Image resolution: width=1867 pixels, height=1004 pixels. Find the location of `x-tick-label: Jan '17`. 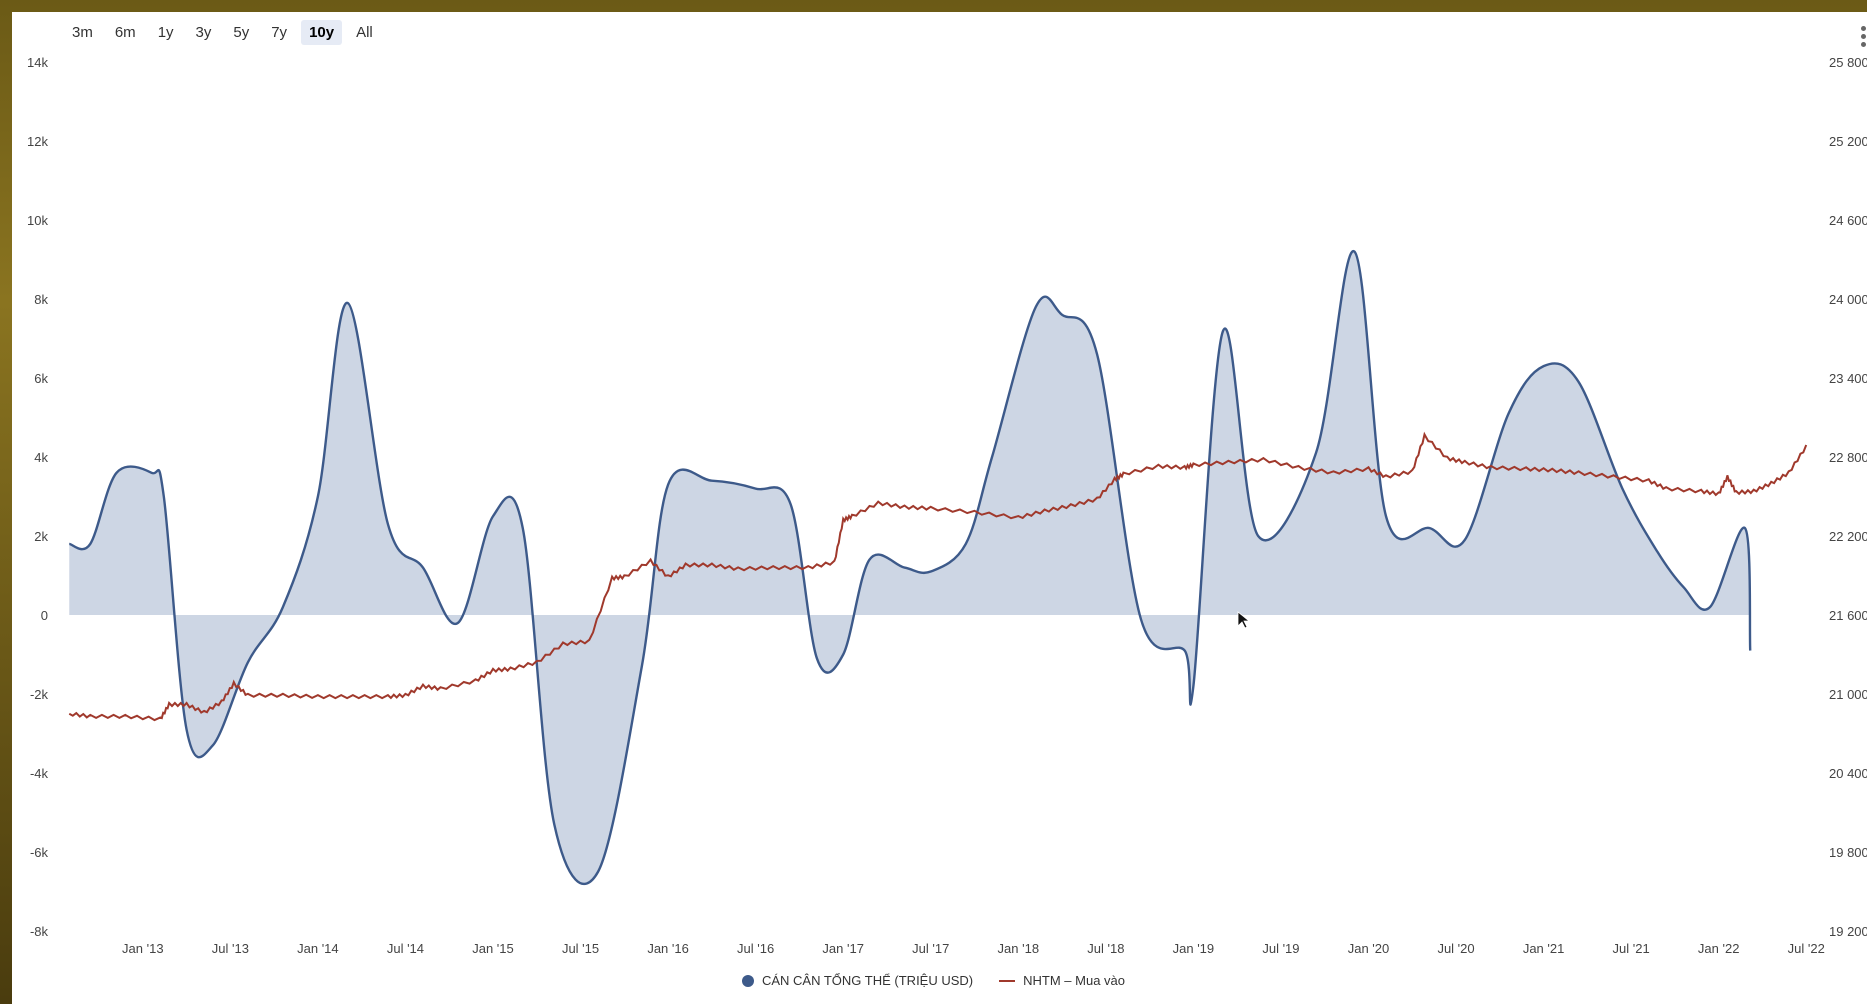

x-tick-label: Jan '17 is located at coordinates (843, 948).